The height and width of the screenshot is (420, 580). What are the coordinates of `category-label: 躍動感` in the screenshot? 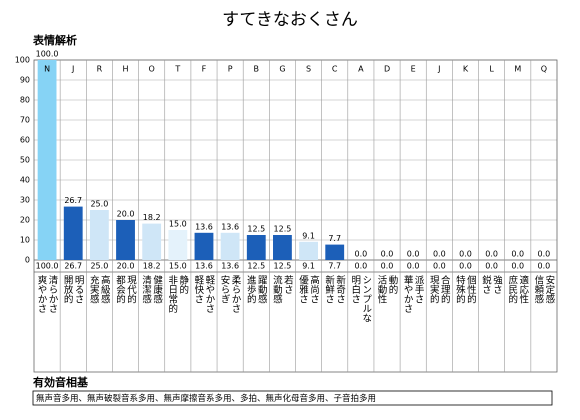 It's located at (262, 289).